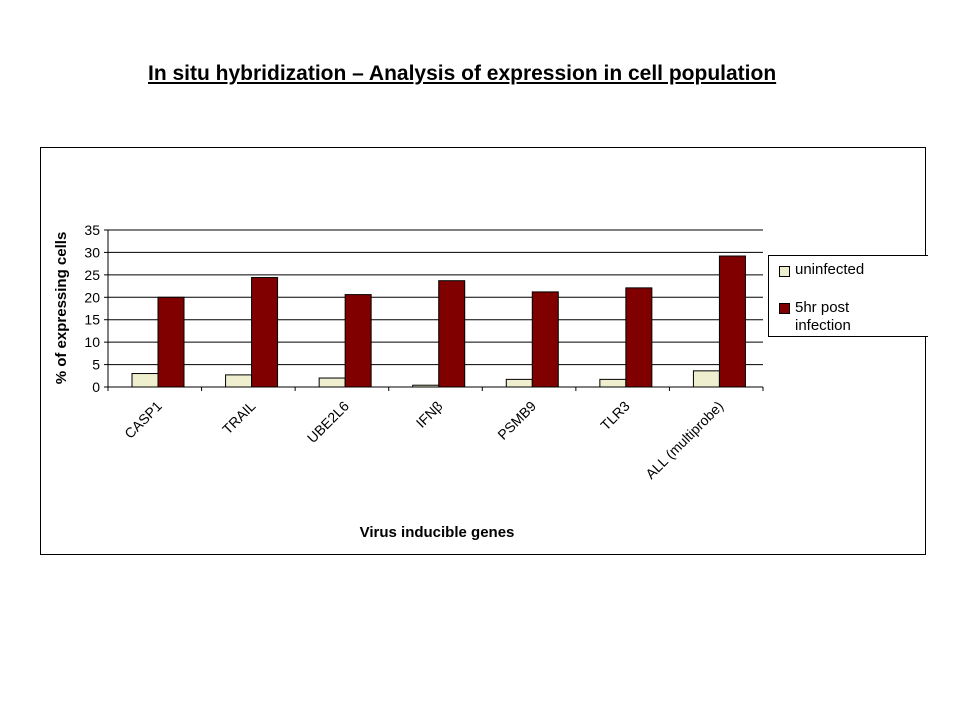 Image resolution: width=960 pixels, height=720 pixels. What do you see at coordinates (143, 420) in the screenshot?
I see `x-tick-label: CASP1` at bounding box center [143, 420].